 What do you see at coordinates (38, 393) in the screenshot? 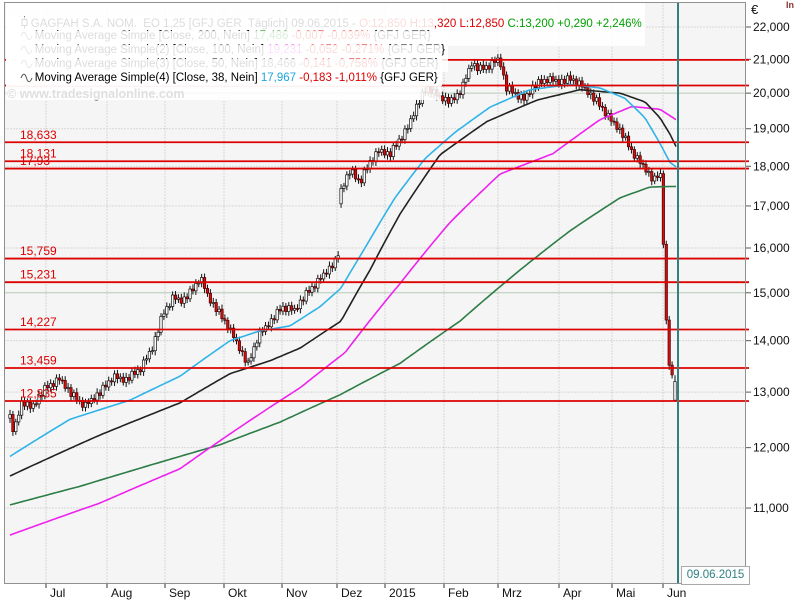
I see `level-label: 12,835` at bounding box center [38, 393].